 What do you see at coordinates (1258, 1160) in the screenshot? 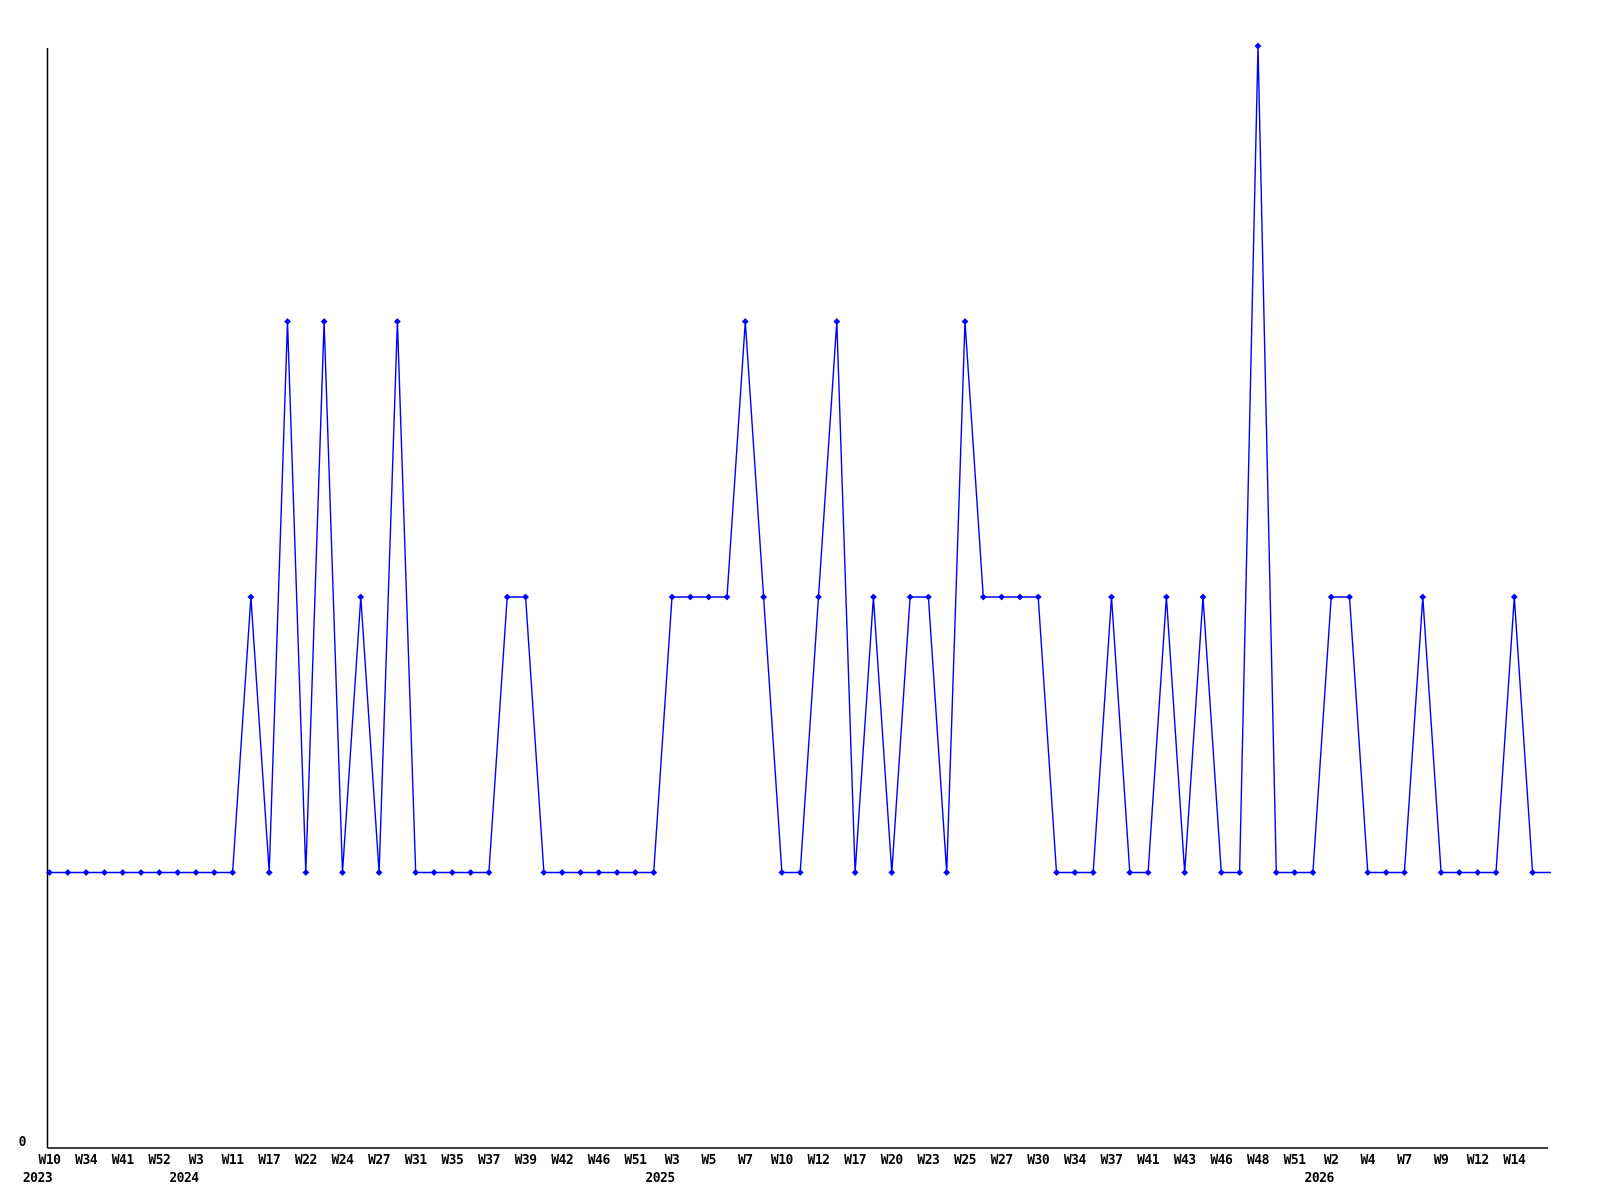
I see `x-tick-label: W48` at bounding box center [1258, 1160].